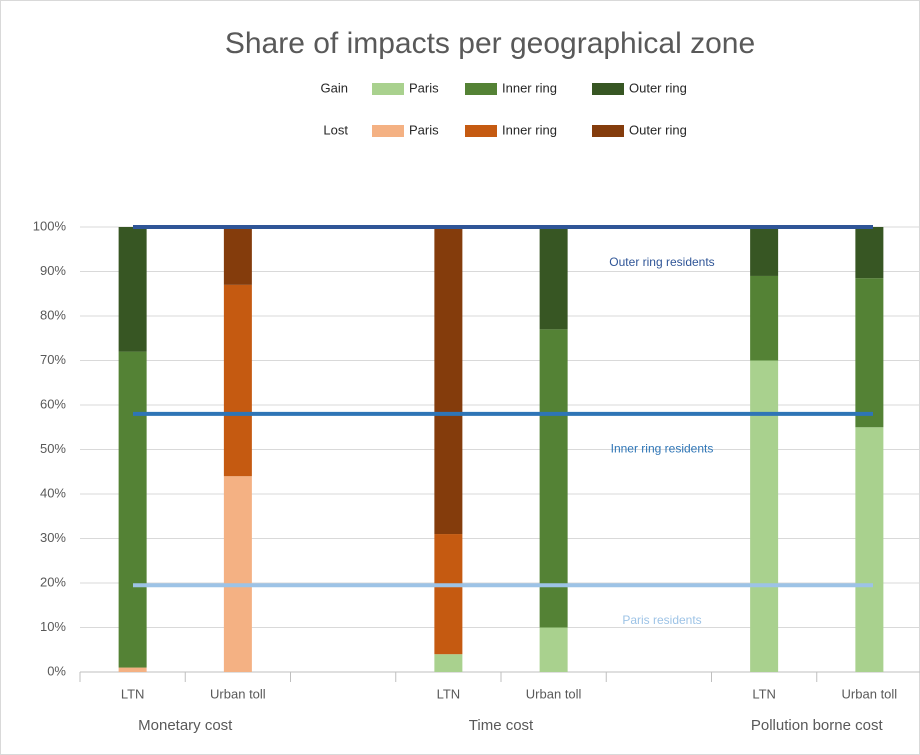 The height and width of the screenshot is (755, 920). What do you see at coordinates (501, 725) in the screenshot?
I see `group-label: Time cost` at bounding box center [501, 725].